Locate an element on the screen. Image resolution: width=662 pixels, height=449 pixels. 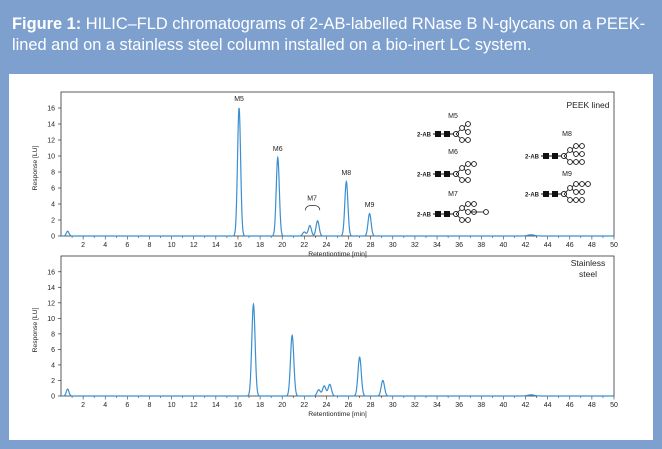
panel-title: PEEK lined is located at coordinates (588, 105).